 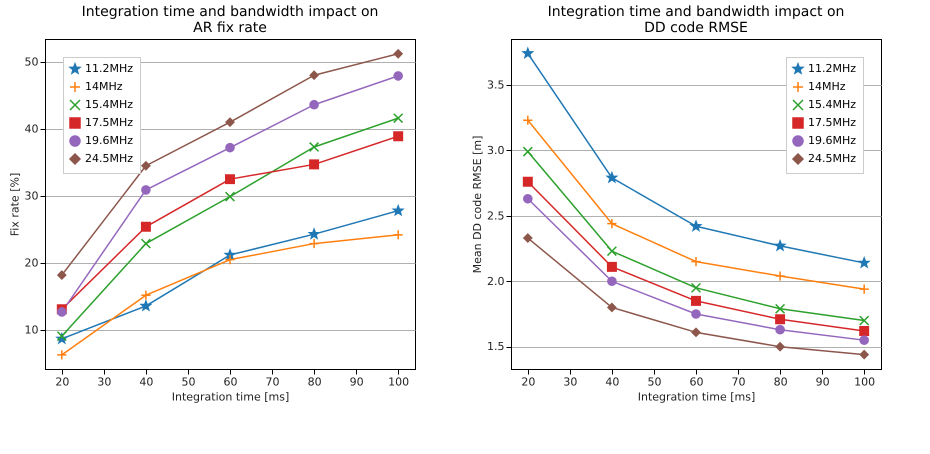 I want to click on y-tick-label: 3.5, so click(x=495, y=85).